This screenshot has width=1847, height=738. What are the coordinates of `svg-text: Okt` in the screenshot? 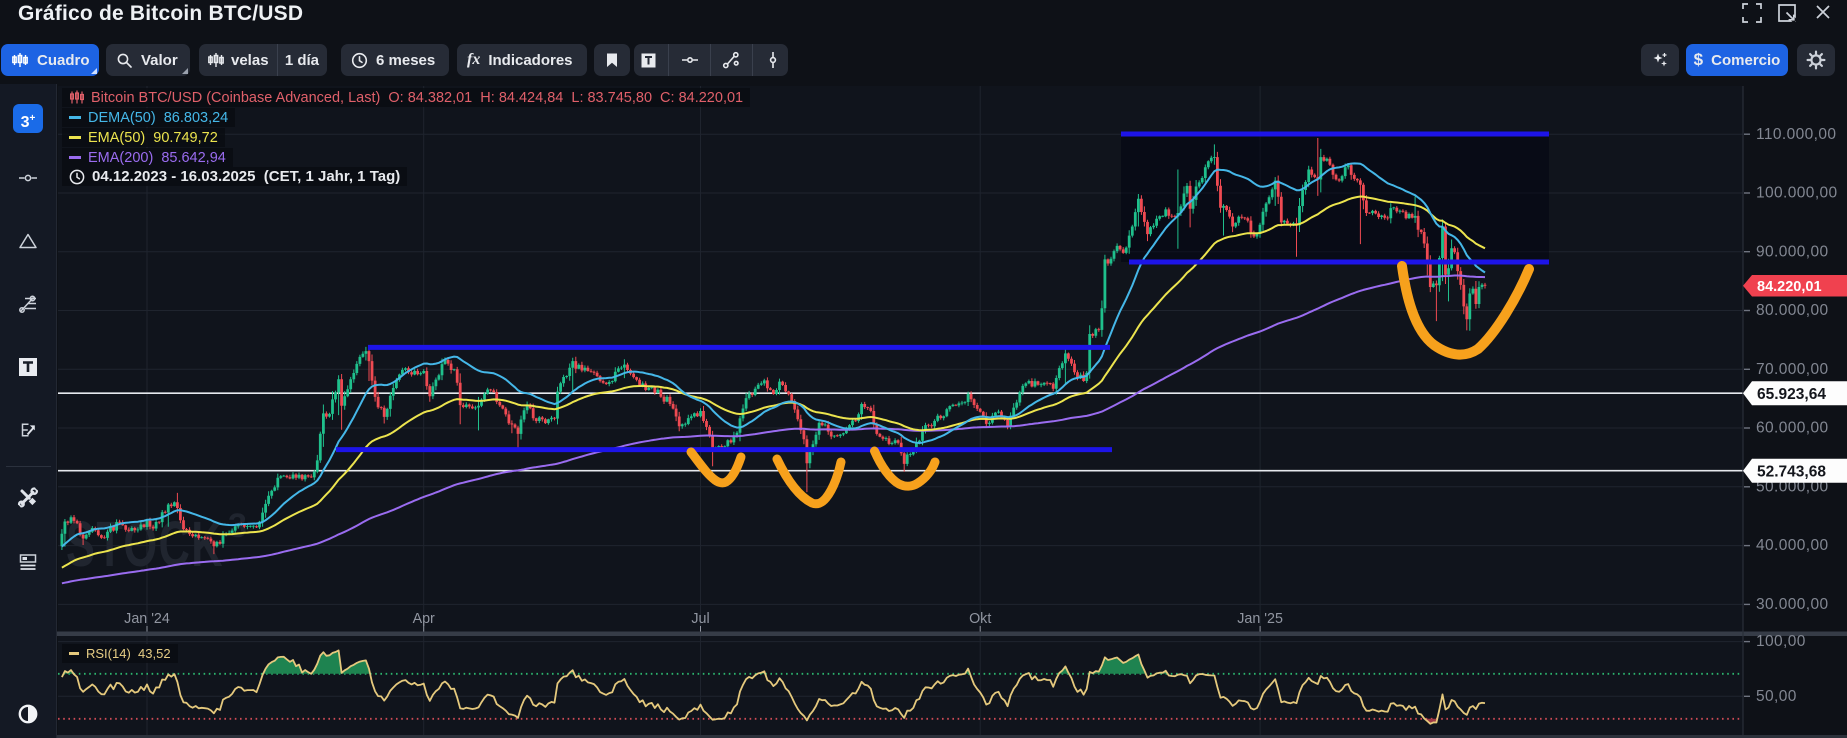 It's located at (980, 619).